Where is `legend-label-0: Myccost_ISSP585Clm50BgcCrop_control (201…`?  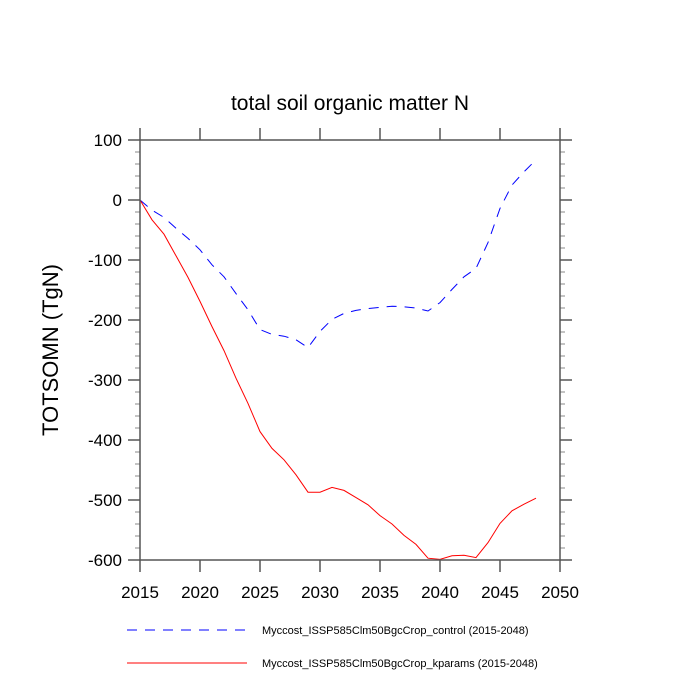
legend-label-0: Myccost_ISSP585Clm50BgcCrop_control (201… is located at coordinates (395, 631).